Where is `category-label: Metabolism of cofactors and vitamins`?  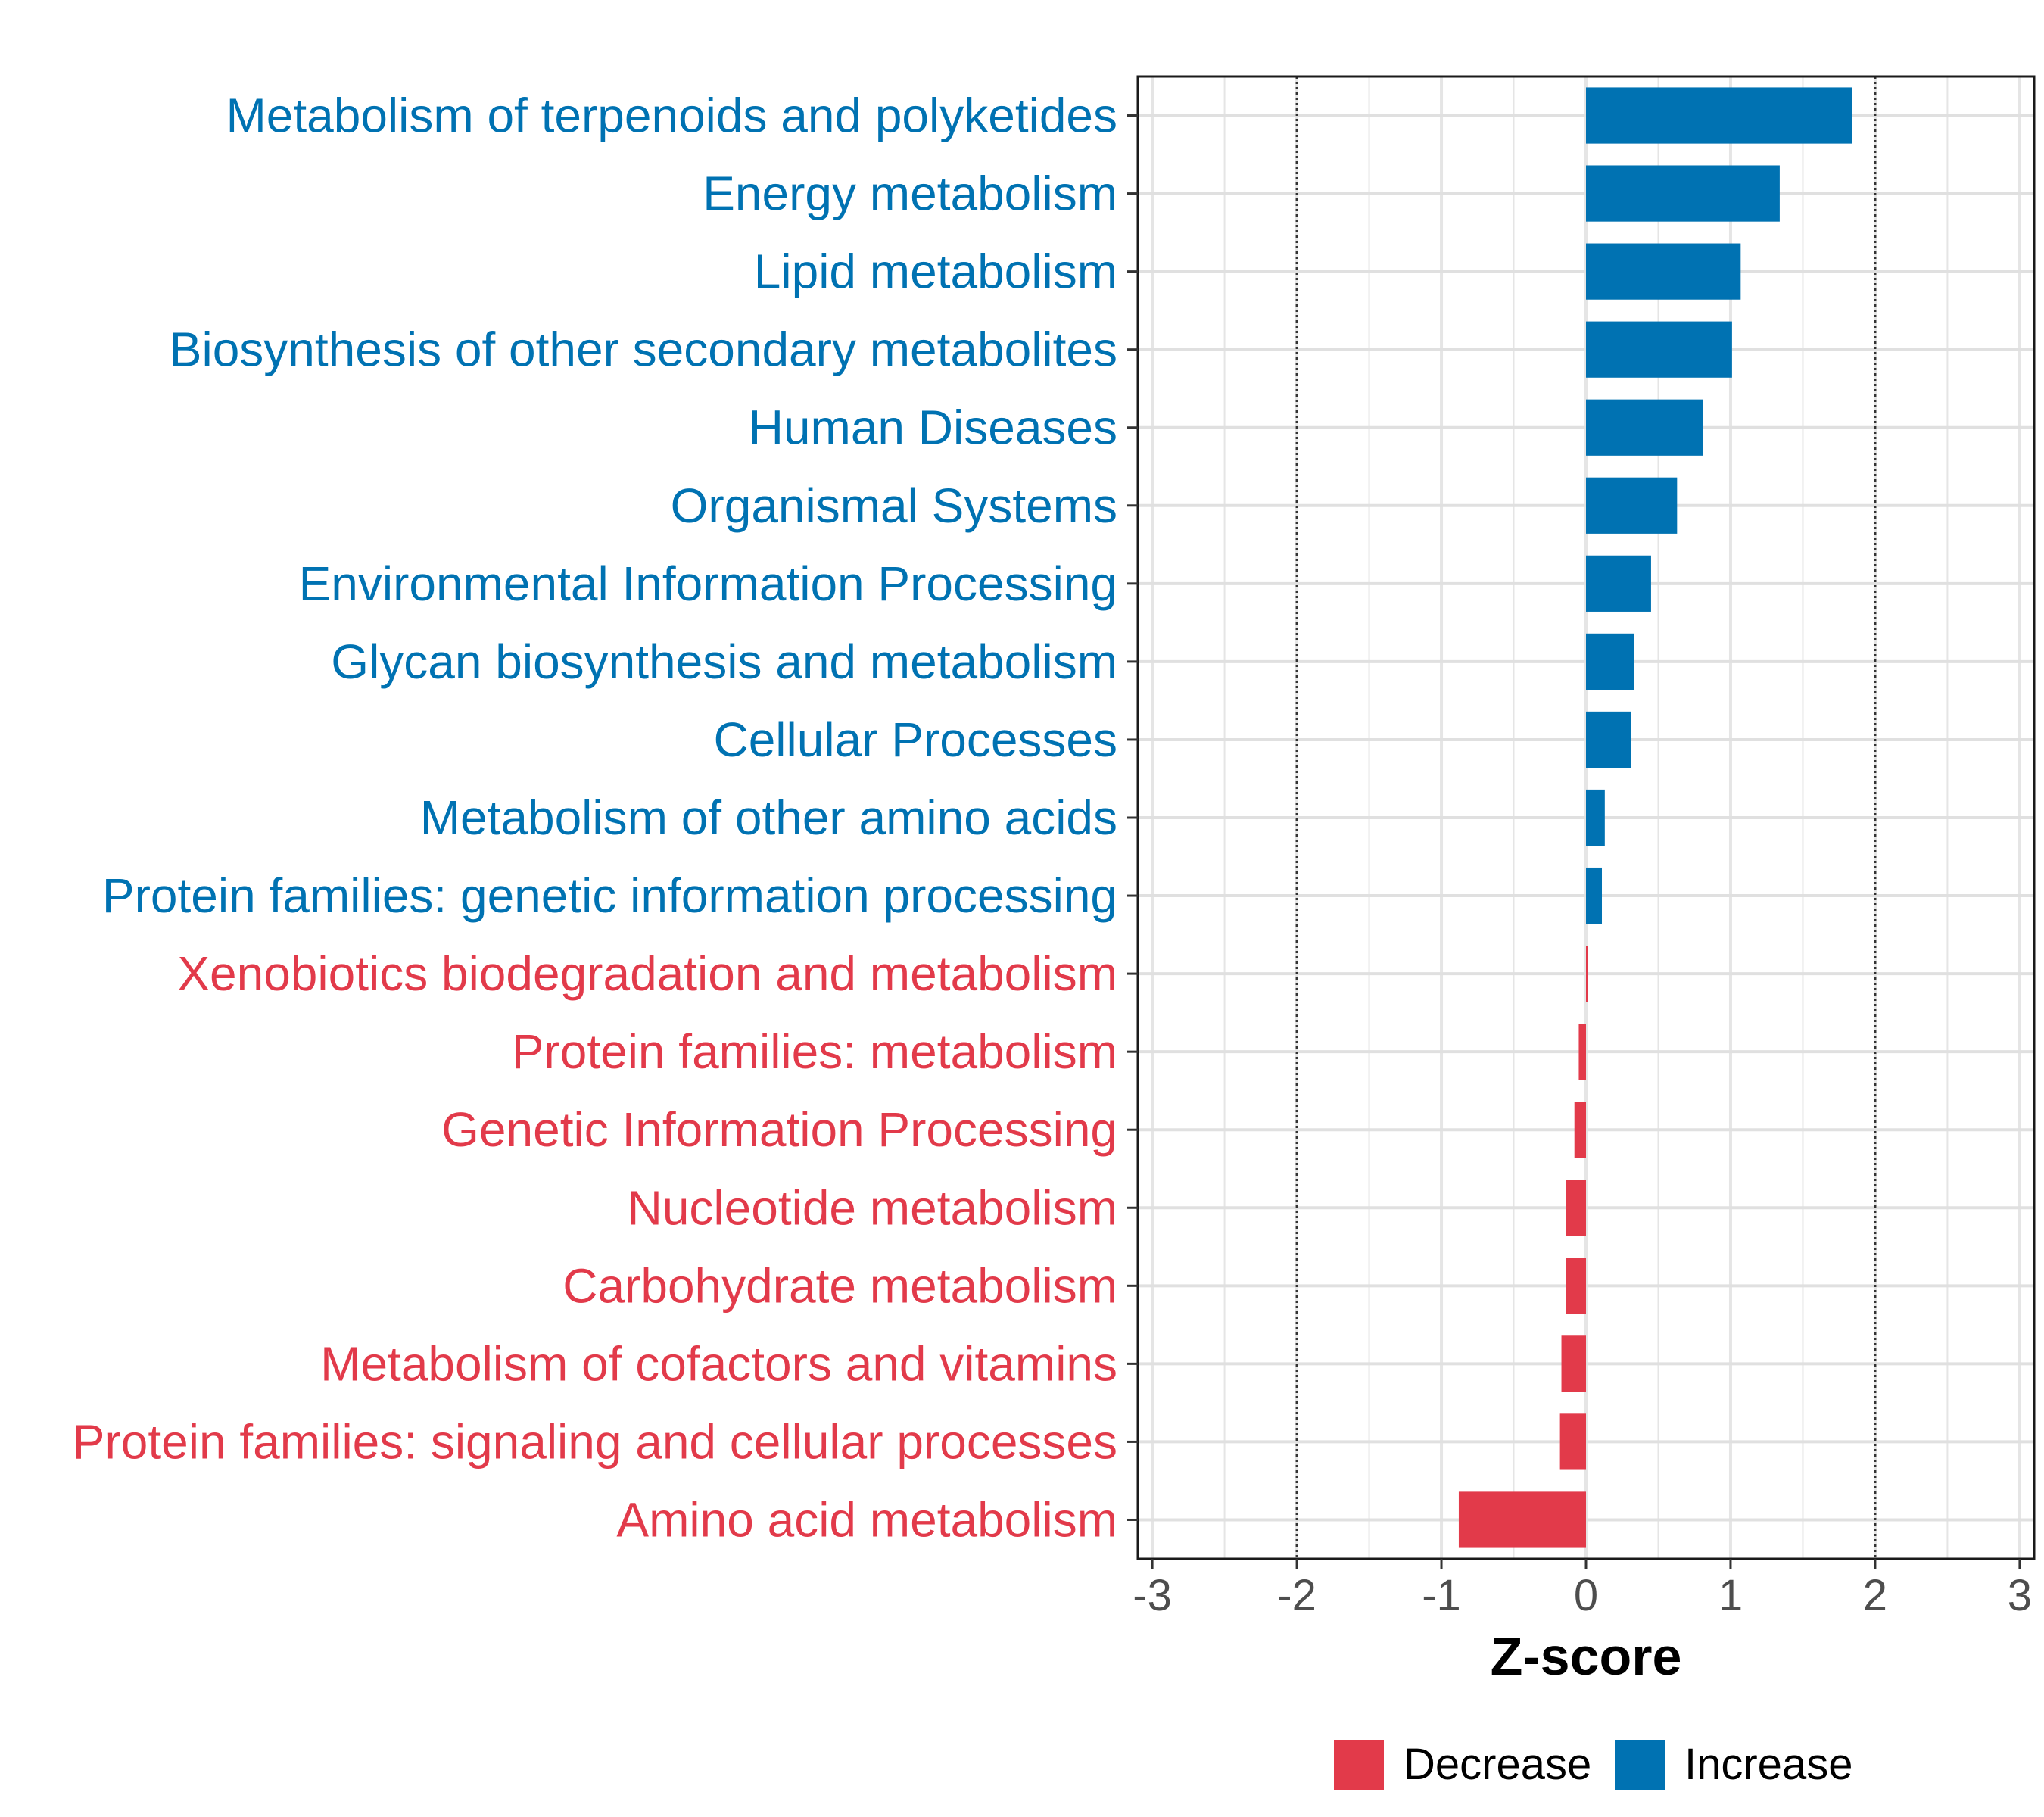 category-label: Metabolism of cofactors and vitamins is located at coordinates (718, 1363).